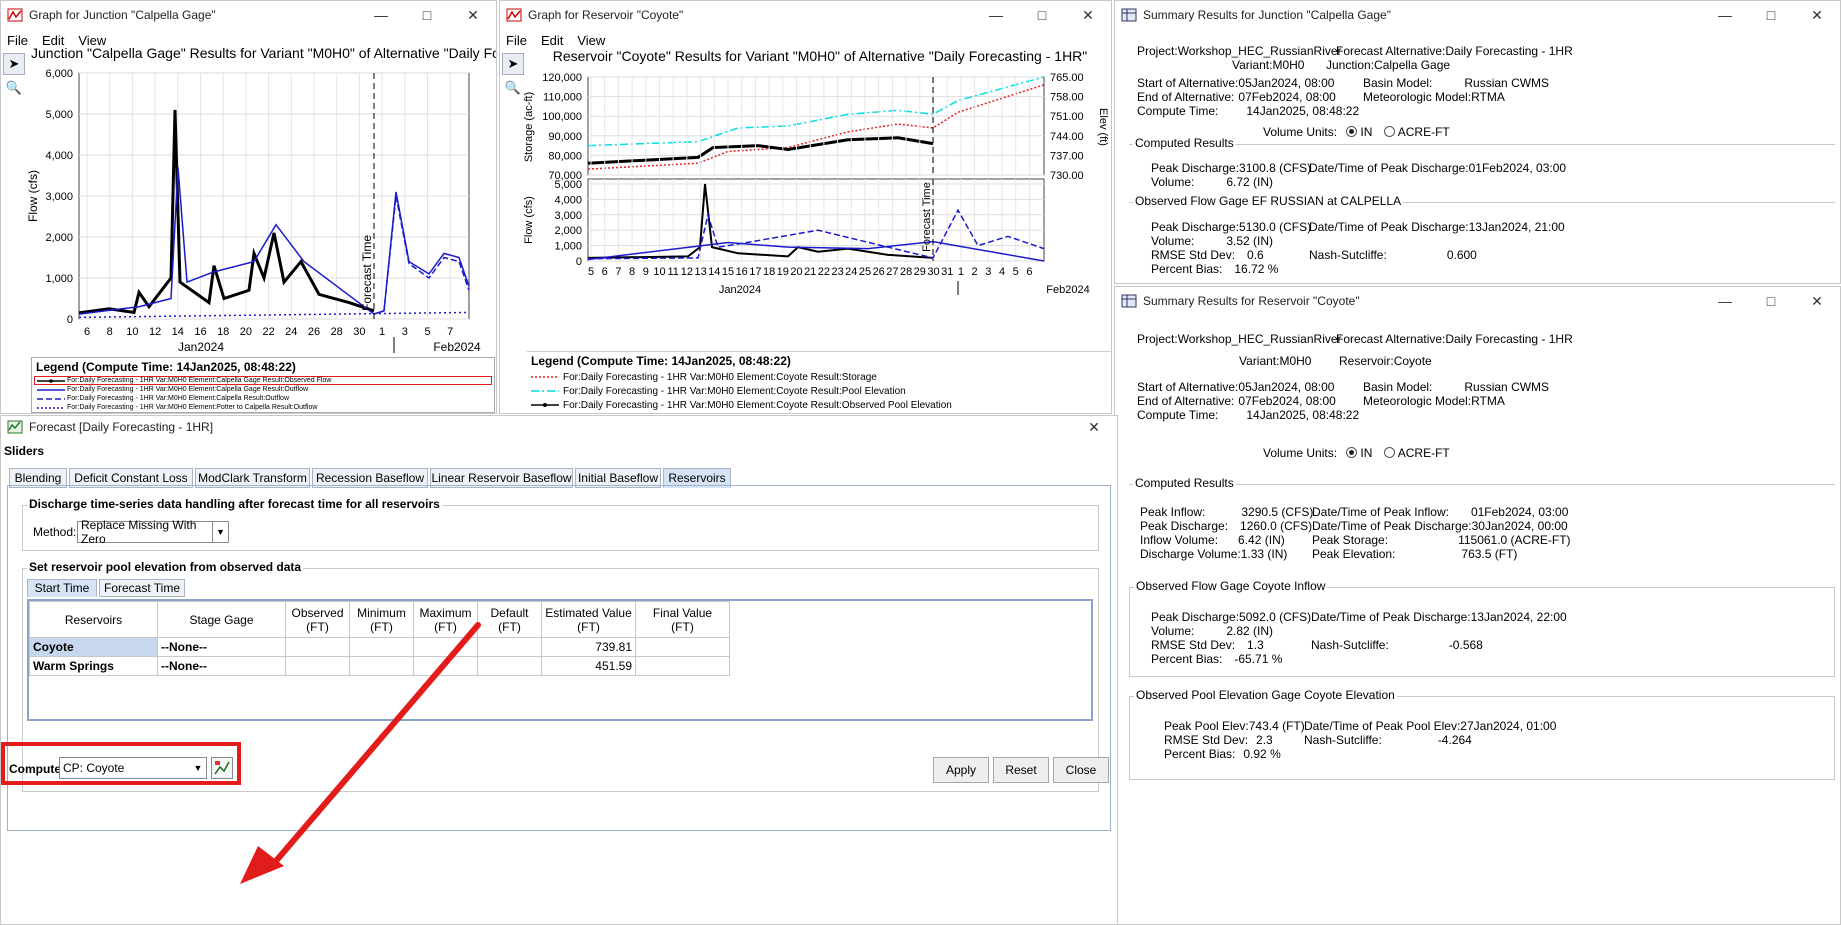 The image size is (1841, 925). I want to click on series-storage, so click(816, 127).